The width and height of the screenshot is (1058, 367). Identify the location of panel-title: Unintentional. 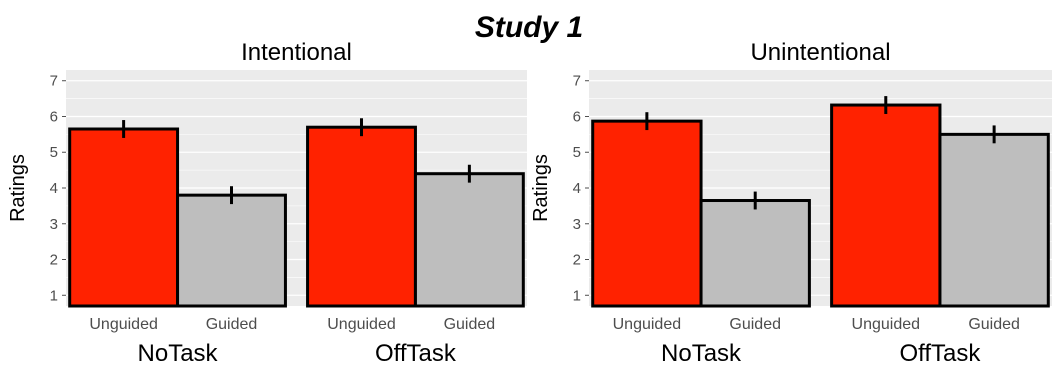
(820, 52).